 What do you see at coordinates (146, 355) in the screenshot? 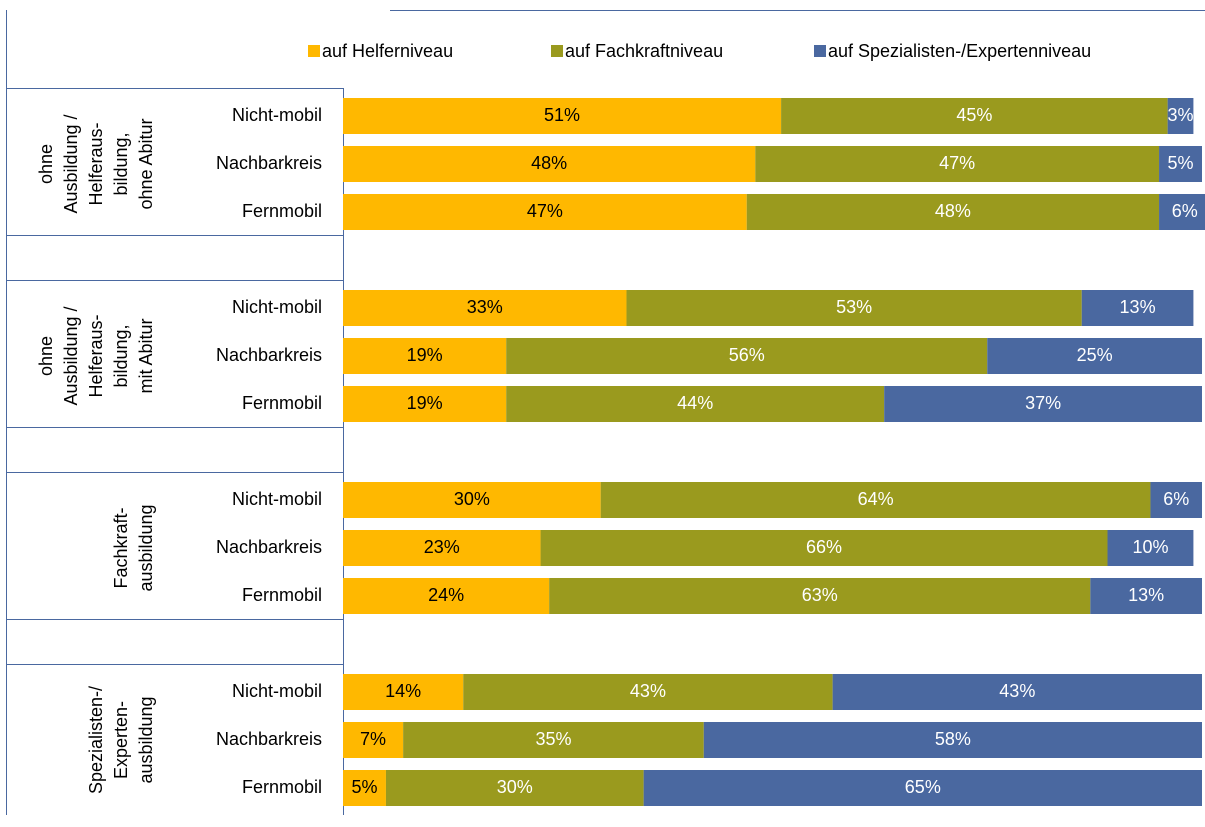
I see `group-label: mit Abitur` at bounding box center [146, 355].